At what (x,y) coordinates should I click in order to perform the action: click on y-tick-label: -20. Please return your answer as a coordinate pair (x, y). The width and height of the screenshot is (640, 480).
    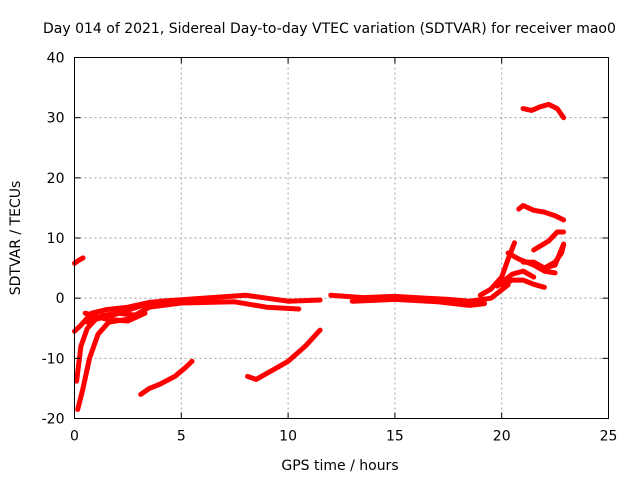
    Looking at the image, I should click on (53, 420).